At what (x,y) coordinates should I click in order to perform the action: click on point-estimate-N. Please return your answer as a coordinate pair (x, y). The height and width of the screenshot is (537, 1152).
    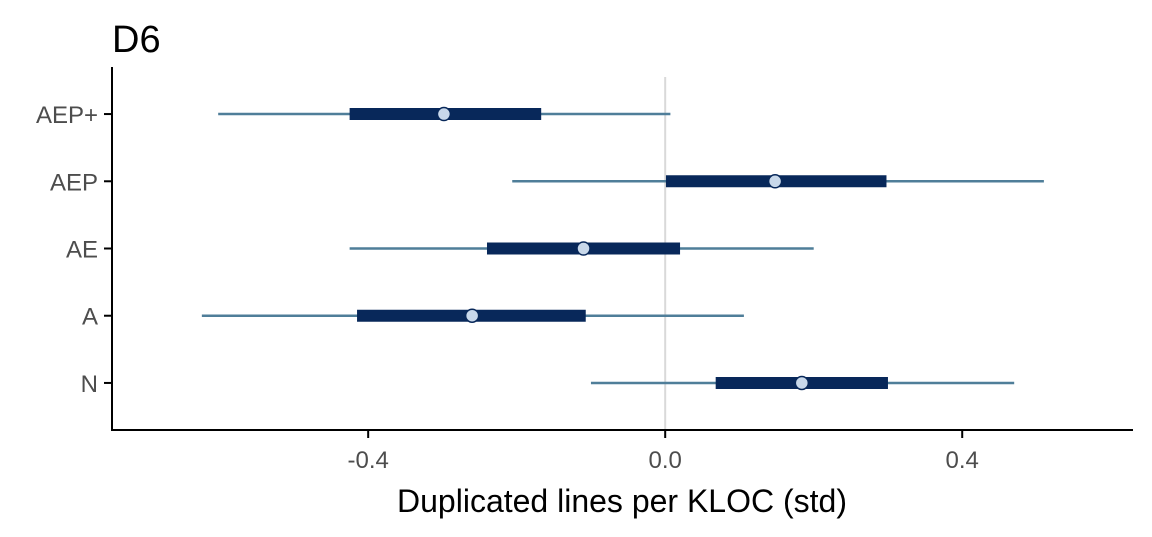
    Looking at the image, I should click on (802, 383).